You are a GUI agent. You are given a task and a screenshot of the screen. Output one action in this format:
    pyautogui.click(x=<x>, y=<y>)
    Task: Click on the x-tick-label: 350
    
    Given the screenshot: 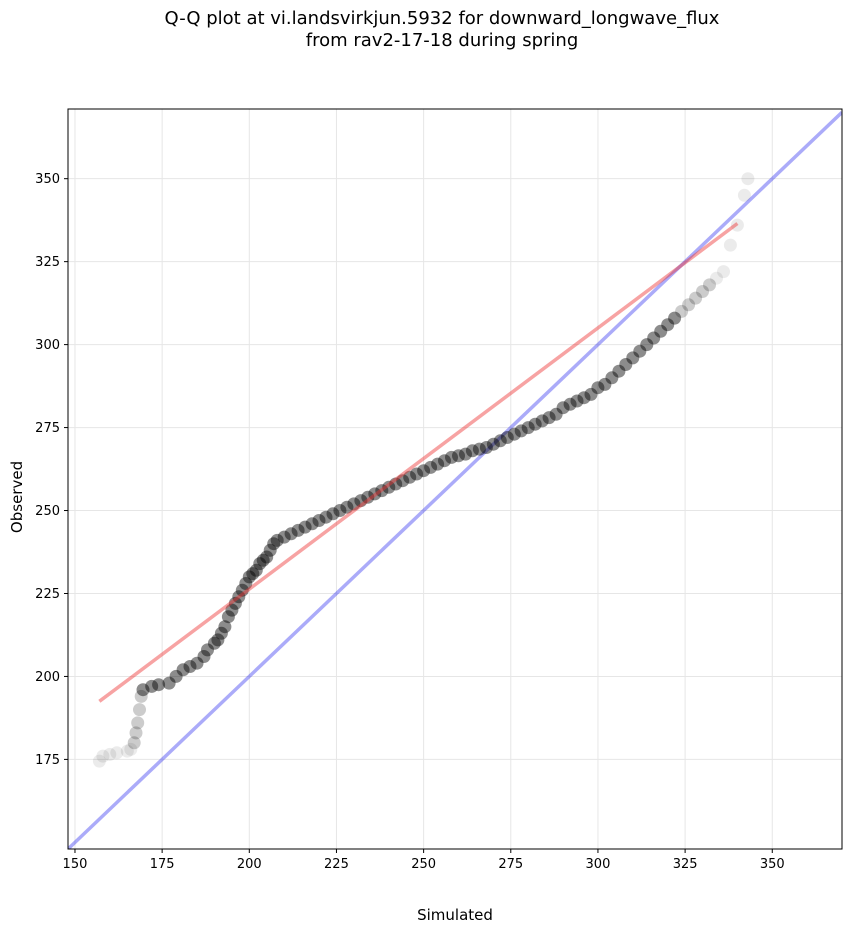 What is the action you would take?
    pyautogui.click(x=772, y=864)
    